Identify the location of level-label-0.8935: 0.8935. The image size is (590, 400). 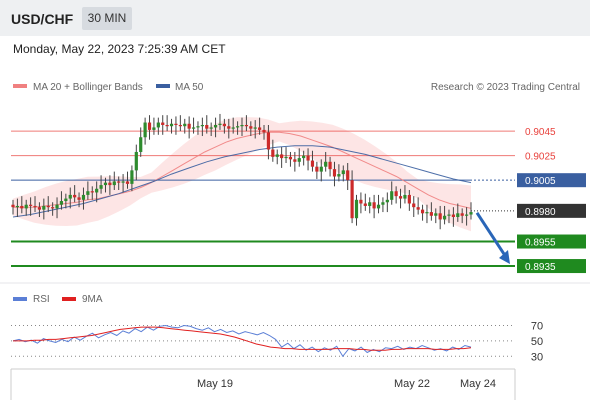
(540, 267).